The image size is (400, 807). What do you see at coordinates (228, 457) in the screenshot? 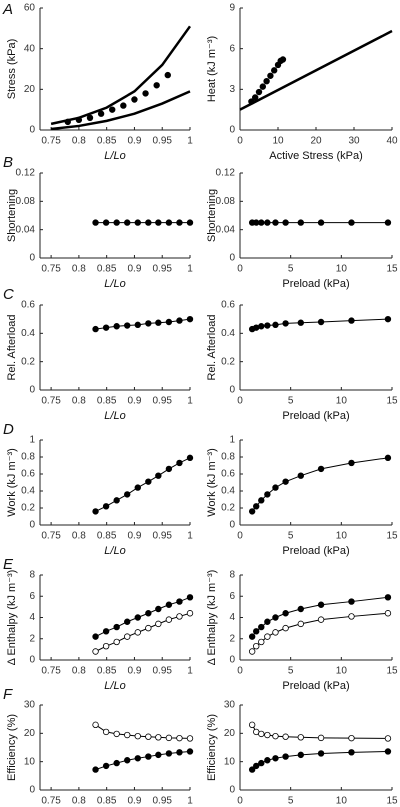
I see `y-tick-label: 0.8` at bounding box center [228, 457].